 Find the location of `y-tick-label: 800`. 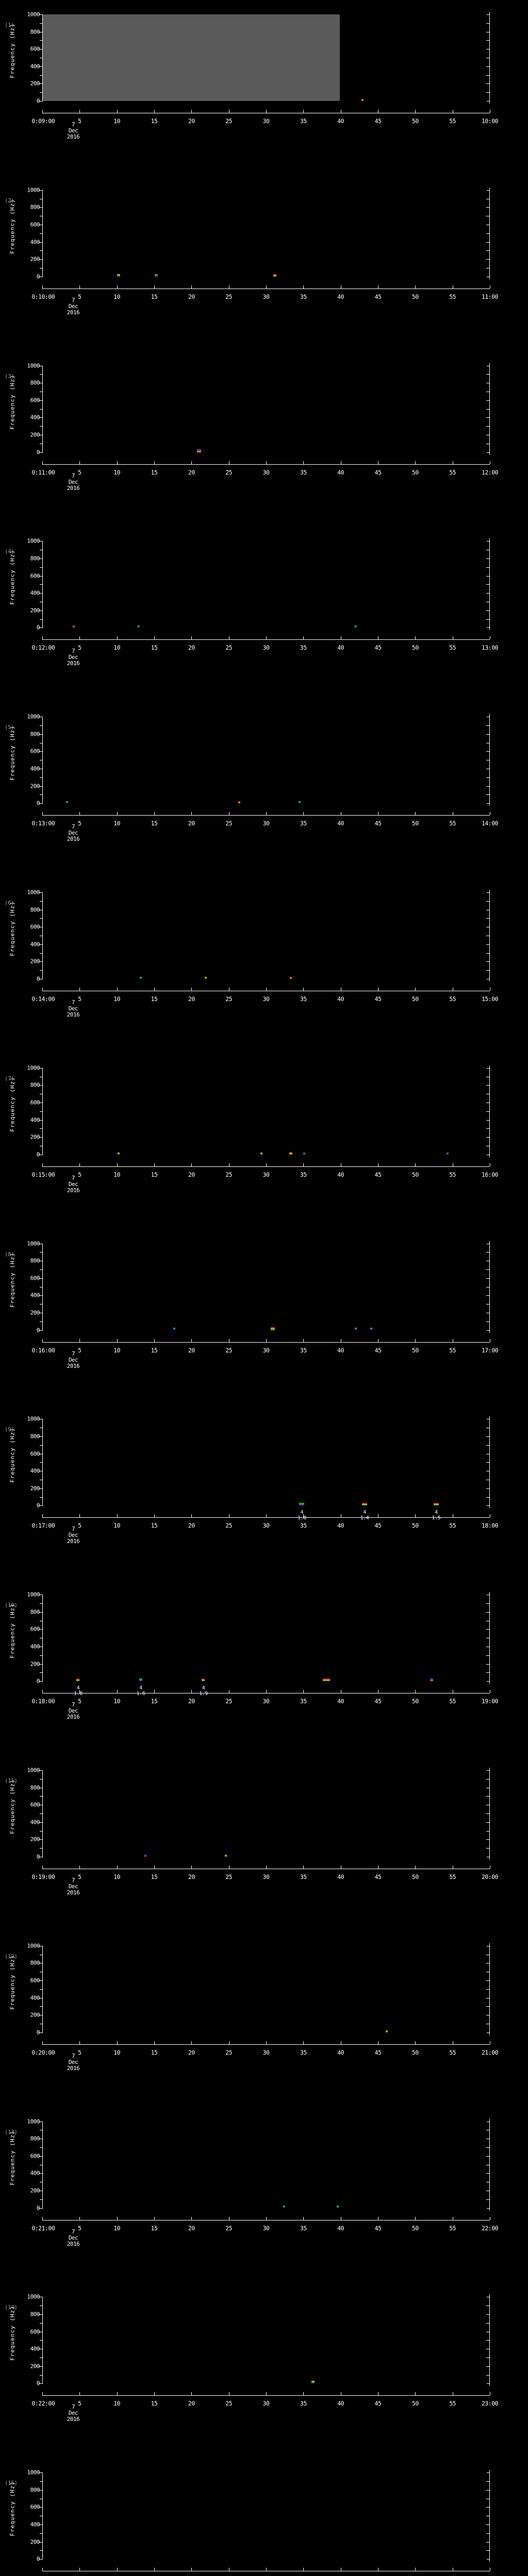

y-tick-label: 800 is located at coordinates (35, 2314).